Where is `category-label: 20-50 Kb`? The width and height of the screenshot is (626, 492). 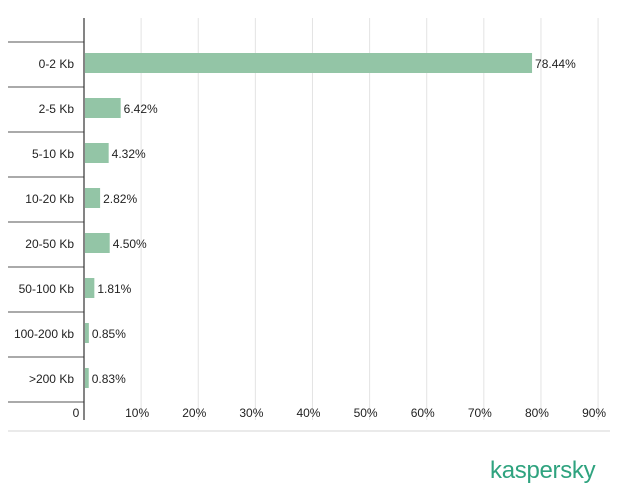 category-label: 20-50 Kb is located at coordinates (49, 244).